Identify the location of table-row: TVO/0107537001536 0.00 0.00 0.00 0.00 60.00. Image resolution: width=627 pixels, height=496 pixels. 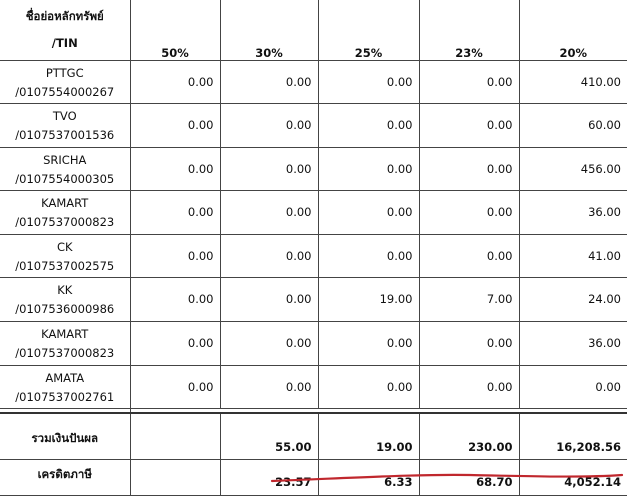
(313, 125).